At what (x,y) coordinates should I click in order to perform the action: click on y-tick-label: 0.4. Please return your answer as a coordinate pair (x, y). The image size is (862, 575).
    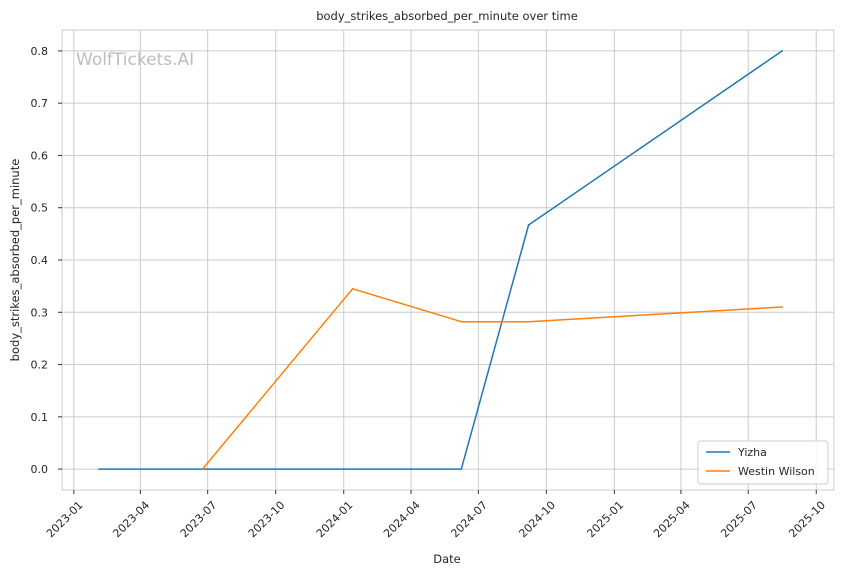
    Looking at the image, I should click on (40, 260).